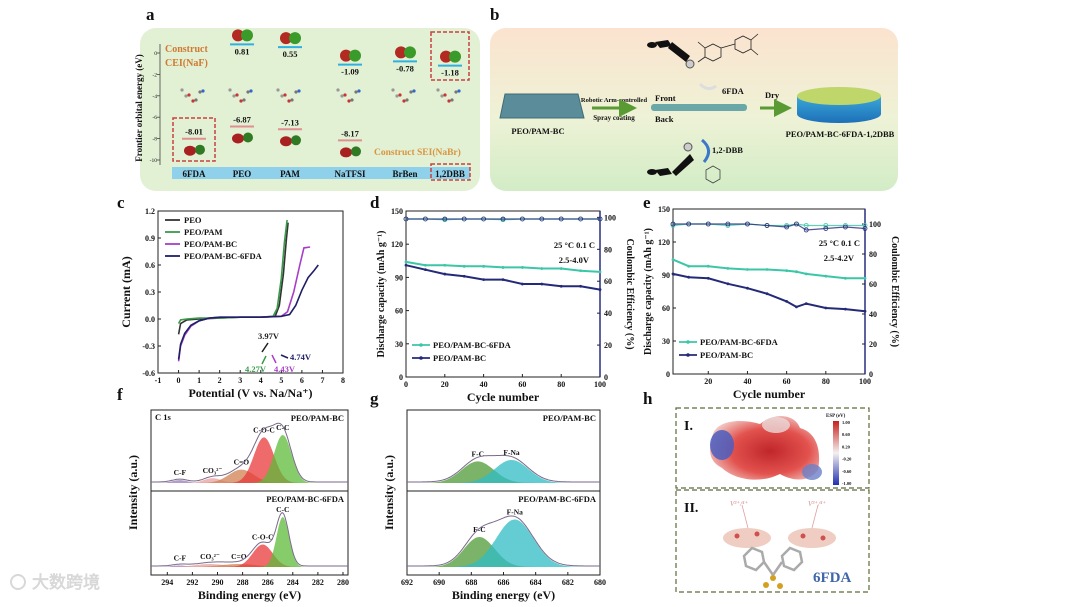 This screenshot has height=607, width=1080. I want to click on peak-label: C=O, so click(242, 462).